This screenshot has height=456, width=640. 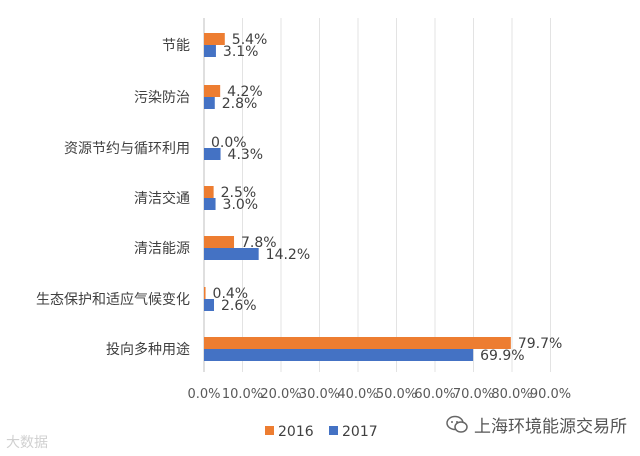 What do you see at coordinates (296, 432) in the screenshot?
I see `legend-label-2016: 2016` at bounding box center [296, 432].